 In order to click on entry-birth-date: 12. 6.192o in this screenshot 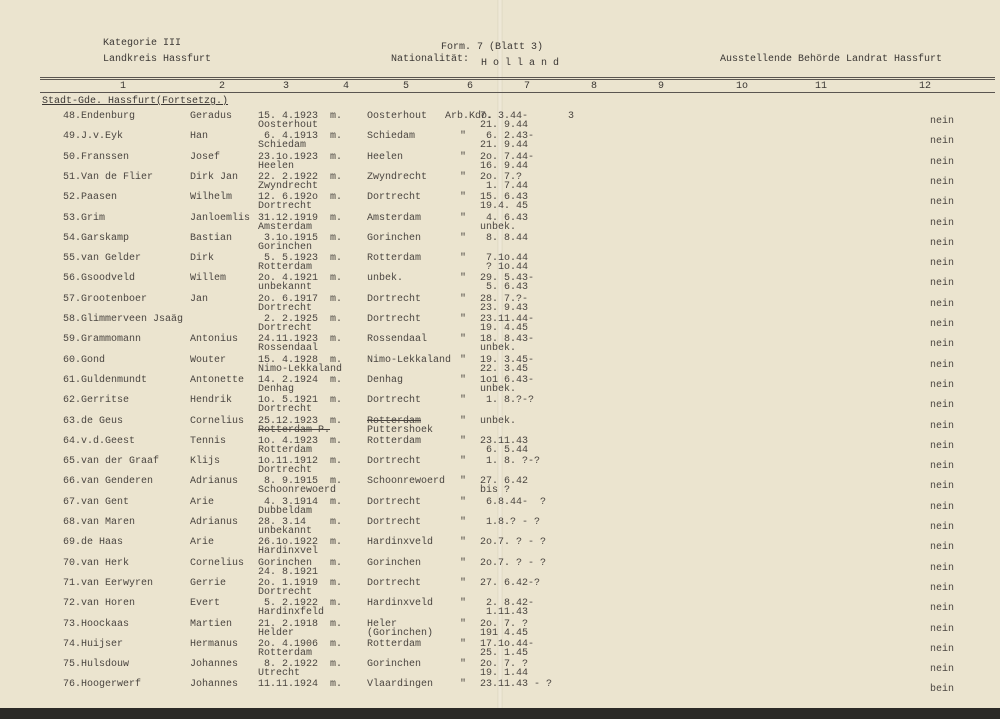, I will do `click(288, 198)`.